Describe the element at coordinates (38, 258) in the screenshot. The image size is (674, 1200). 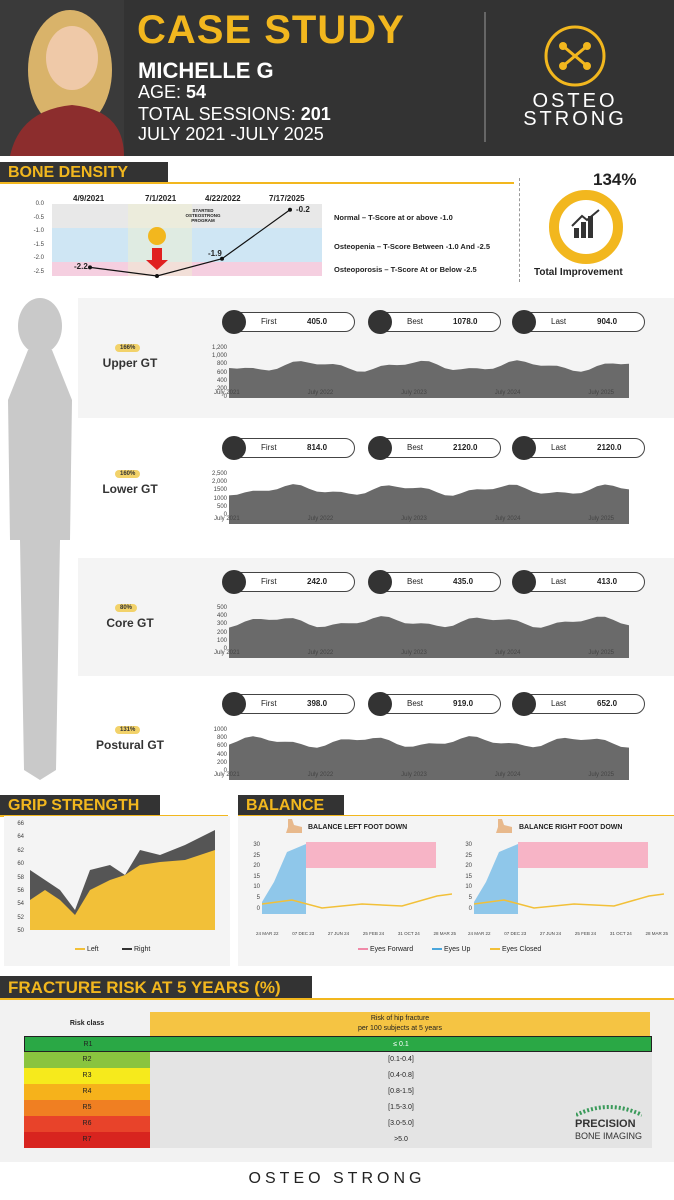
I see `ytick: -2.0` at that location.